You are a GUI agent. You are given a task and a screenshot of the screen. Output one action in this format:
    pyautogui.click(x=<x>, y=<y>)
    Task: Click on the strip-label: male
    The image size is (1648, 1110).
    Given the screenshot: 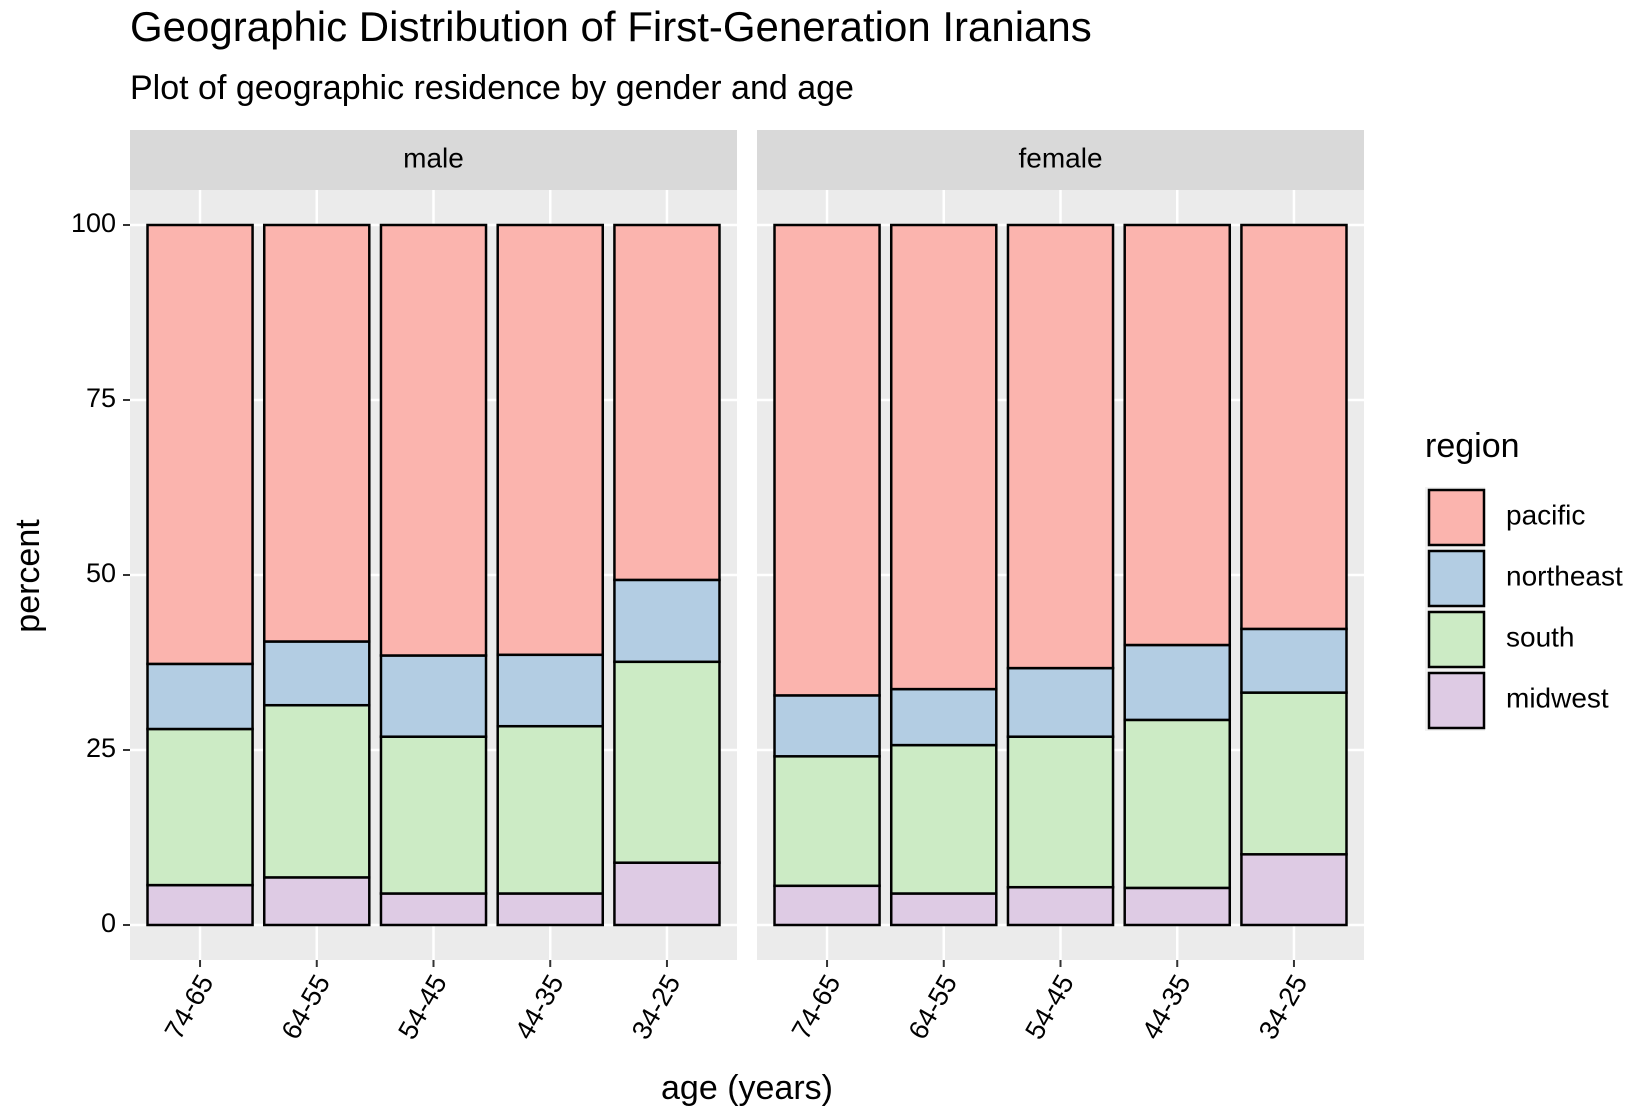 What is the action you would take?
    pyautogui.click(x=433, y=157)
    